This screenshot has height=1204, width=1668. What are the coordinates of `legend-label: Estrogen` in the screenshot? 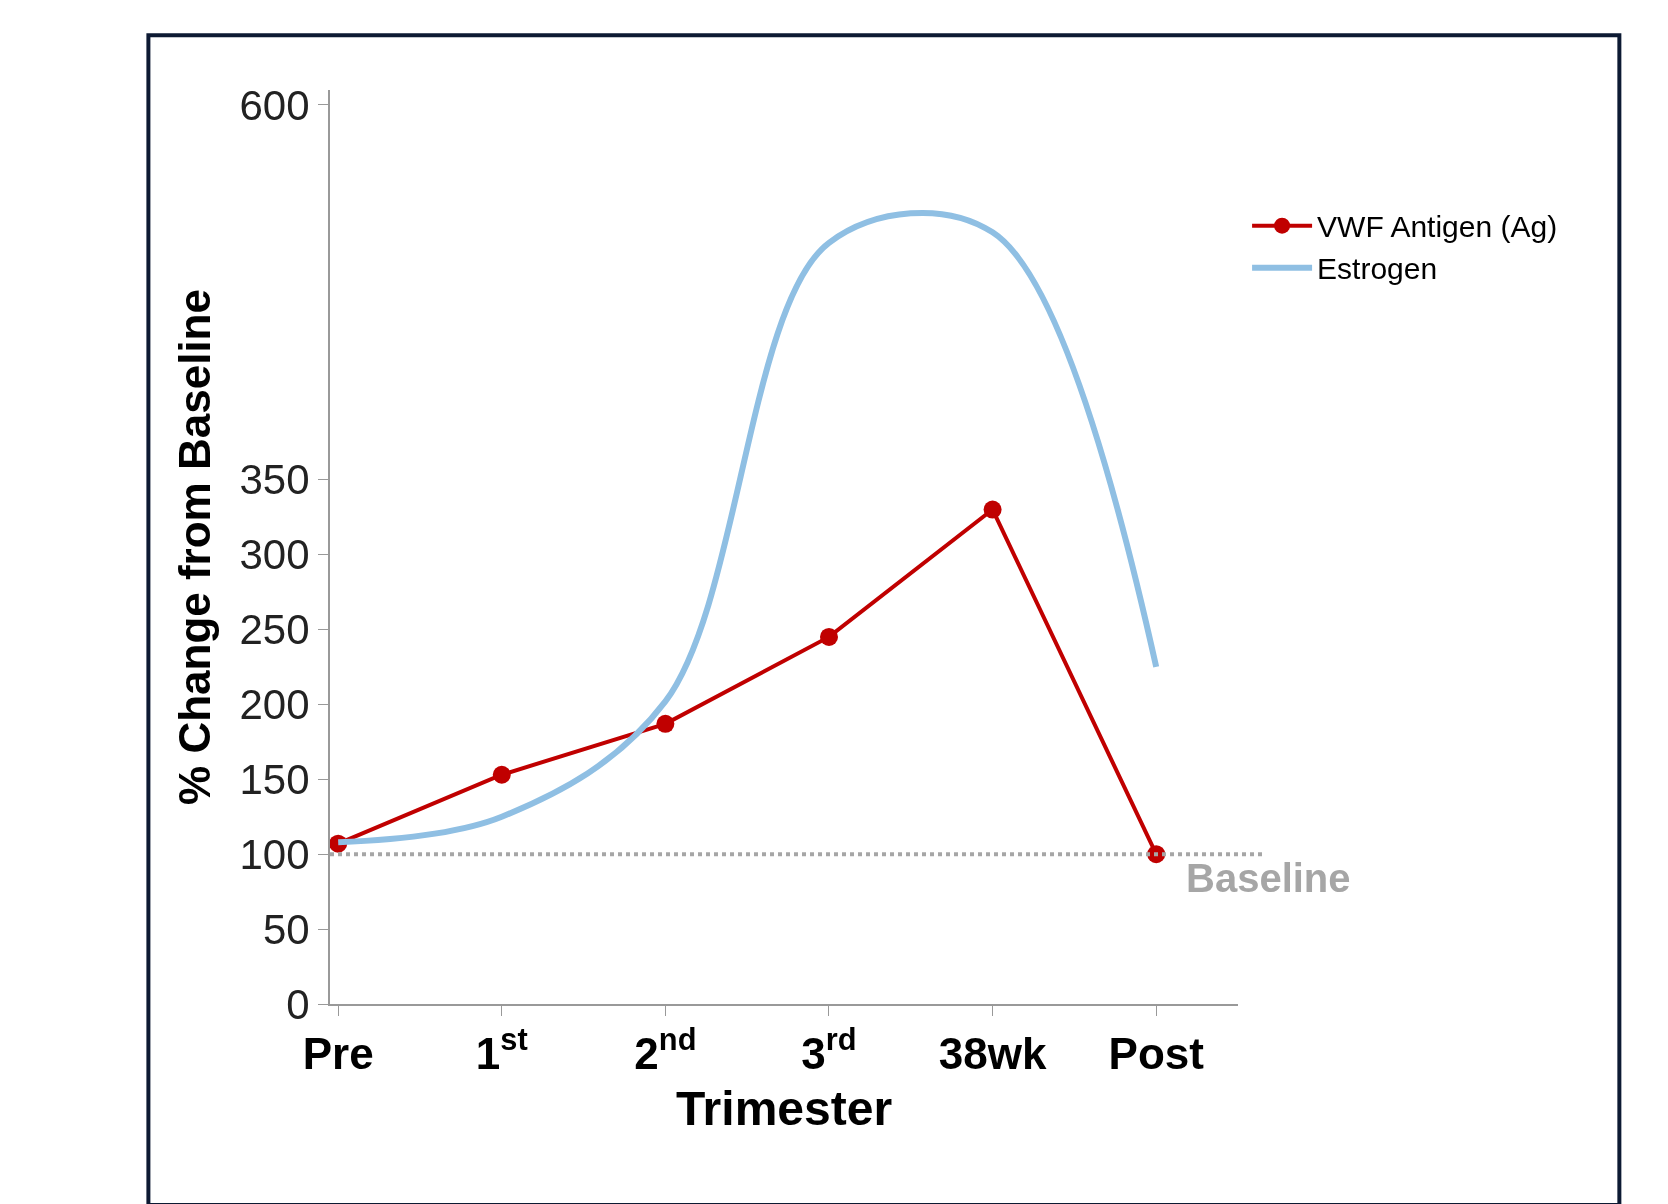 It's located at (1377, 269).